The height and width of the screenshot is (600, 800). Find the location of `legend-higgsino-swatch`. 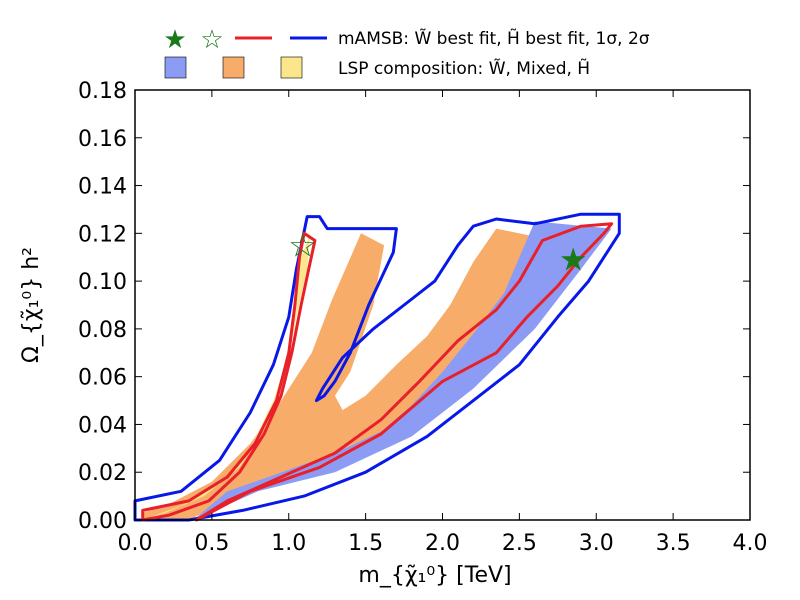

legend-higgsino-swatch is located at coordinates (291, 67).